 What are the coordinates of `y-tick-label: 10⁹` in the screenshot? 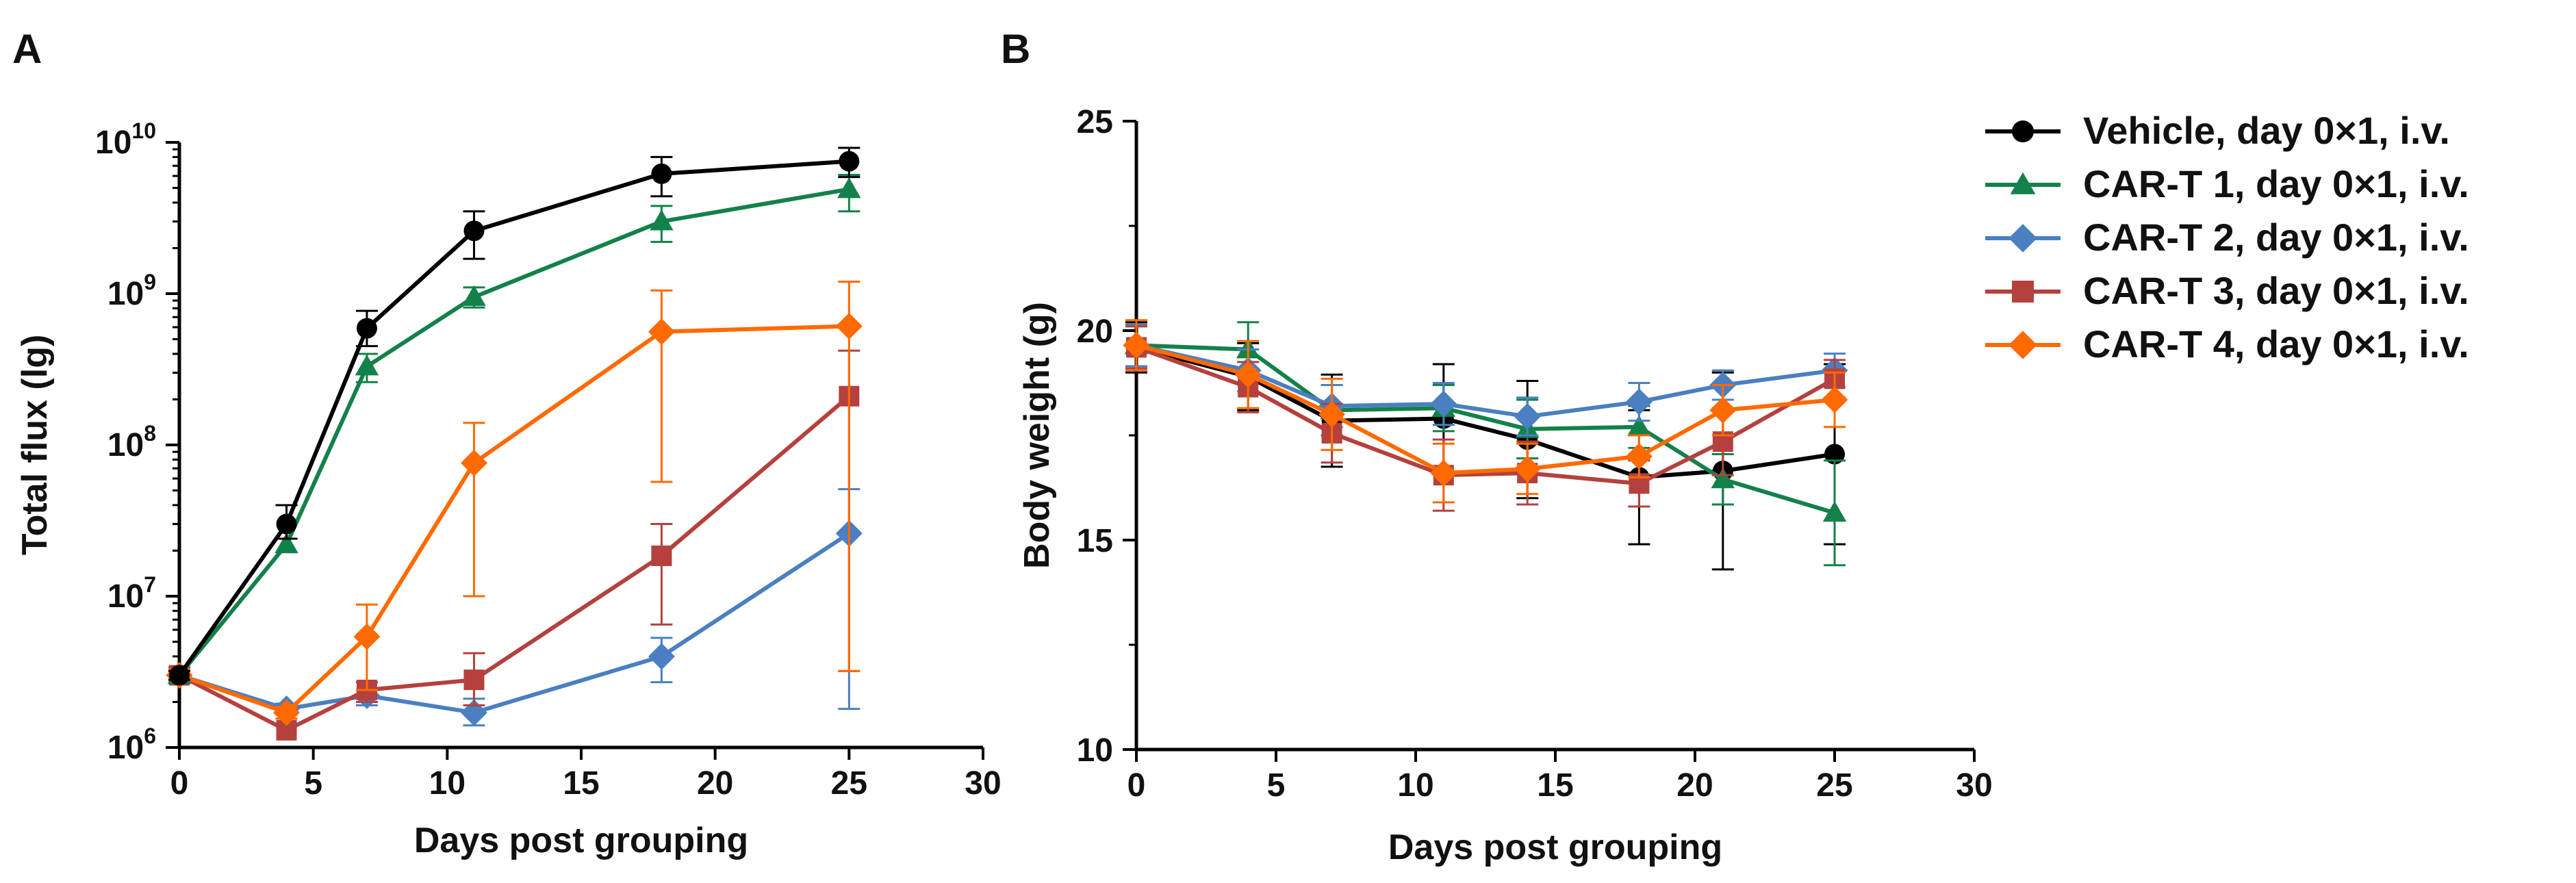 It's located at (131, 291).